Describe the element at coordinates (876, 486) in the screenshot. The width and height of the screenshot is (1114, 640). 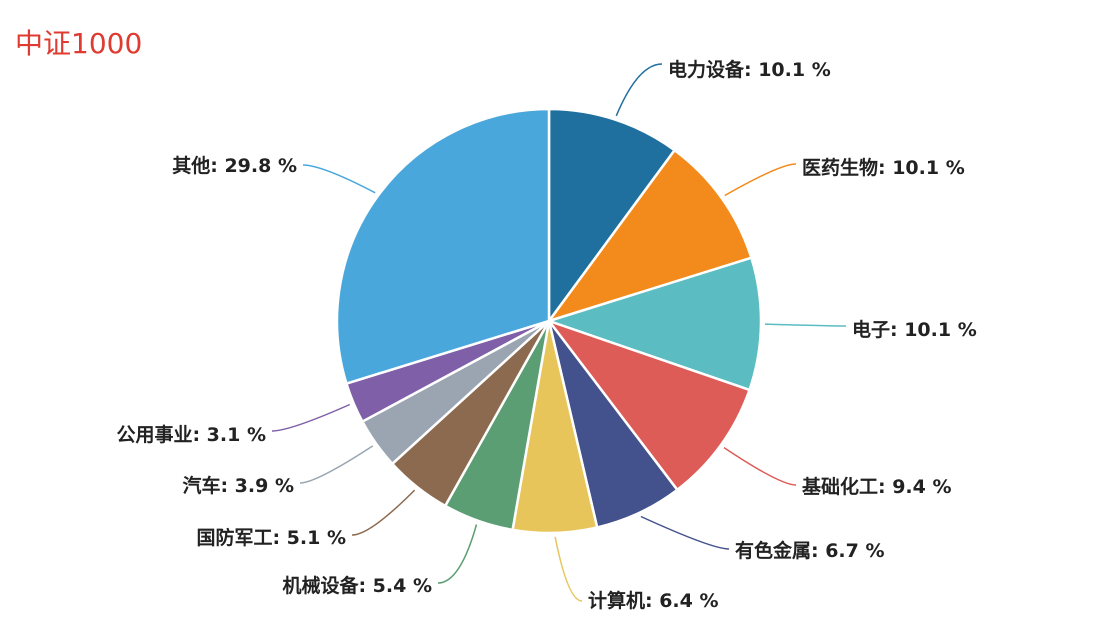
I see `slice-label-4: 基础化工: 9.4 %` at that location.